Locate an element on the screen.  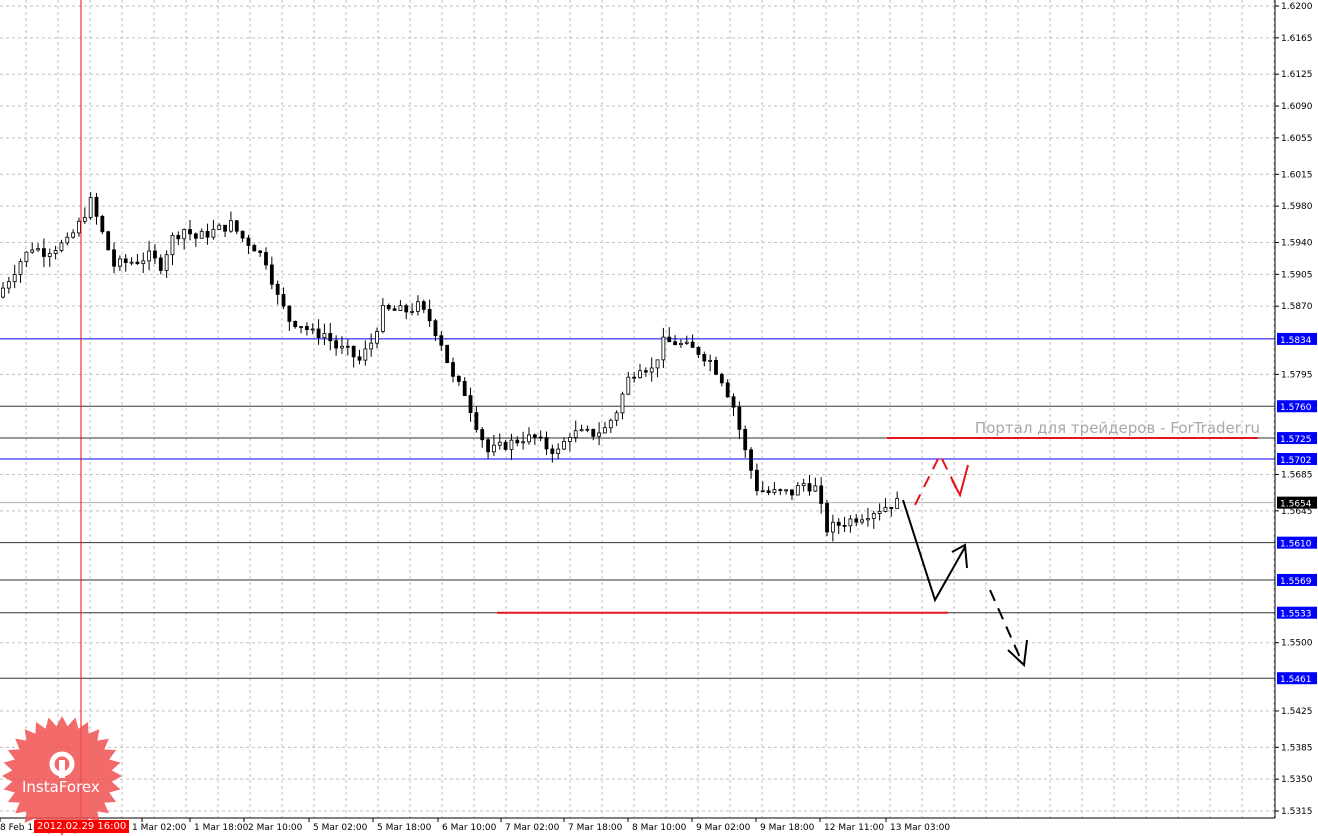
price-badge-label: 1.5654 is located at coordinates (1296, 505).